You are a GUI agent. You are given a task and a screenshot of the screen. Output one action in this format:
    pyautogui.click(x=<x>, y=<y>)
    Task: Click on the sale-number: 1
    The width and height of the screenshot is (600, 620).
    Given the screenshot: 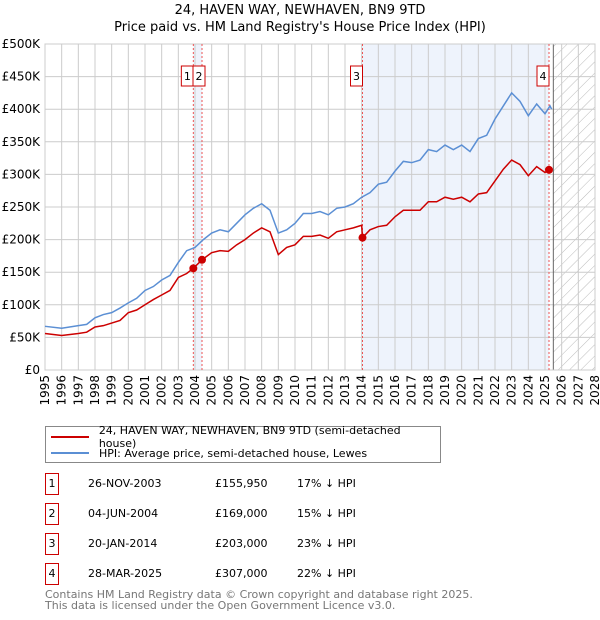 What is the action you would take?
    pyautogui.click(x=52, y=484)
    